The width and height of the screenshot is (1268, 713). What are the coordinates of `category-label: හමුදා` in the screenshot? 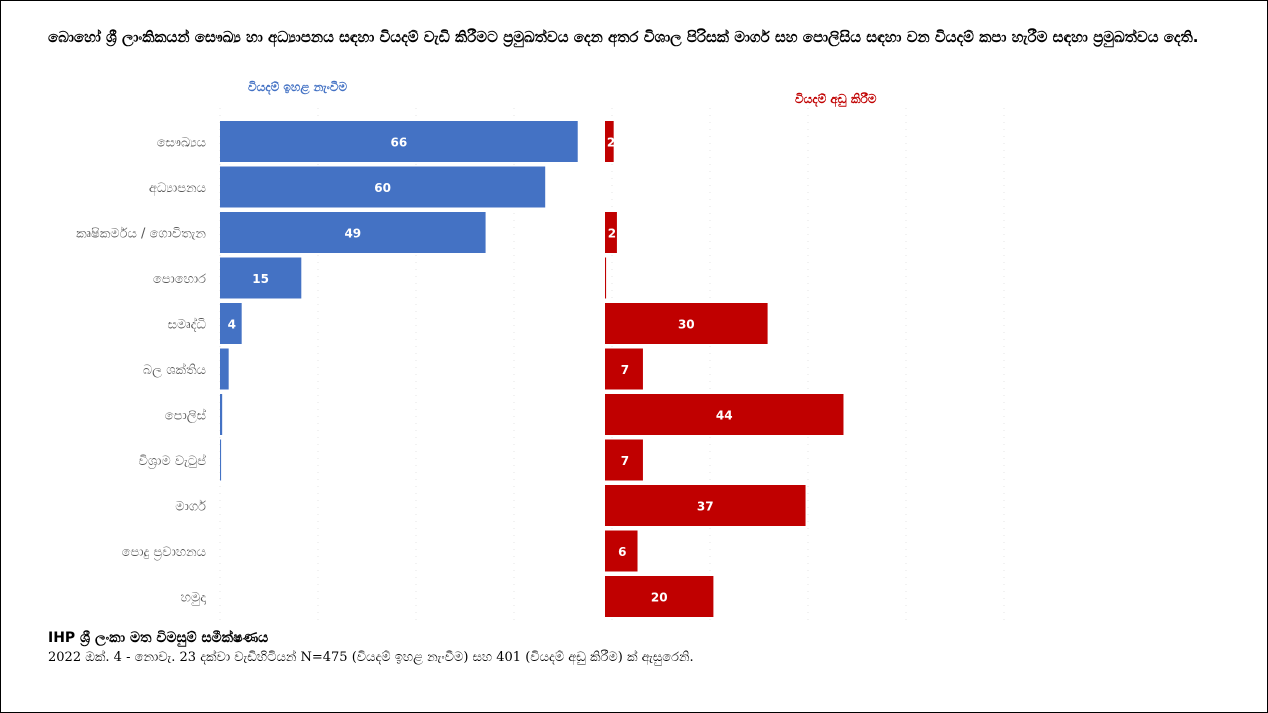 It's located at (194, 598).